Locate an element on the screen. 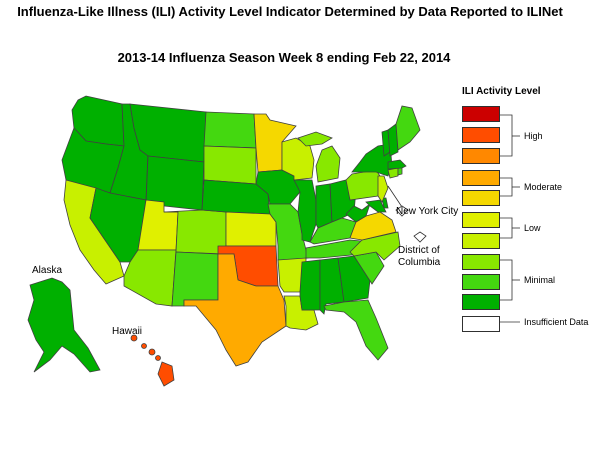 The width and height of the screenshot is (600, 450). state-il is located at coordinates (305, 211).